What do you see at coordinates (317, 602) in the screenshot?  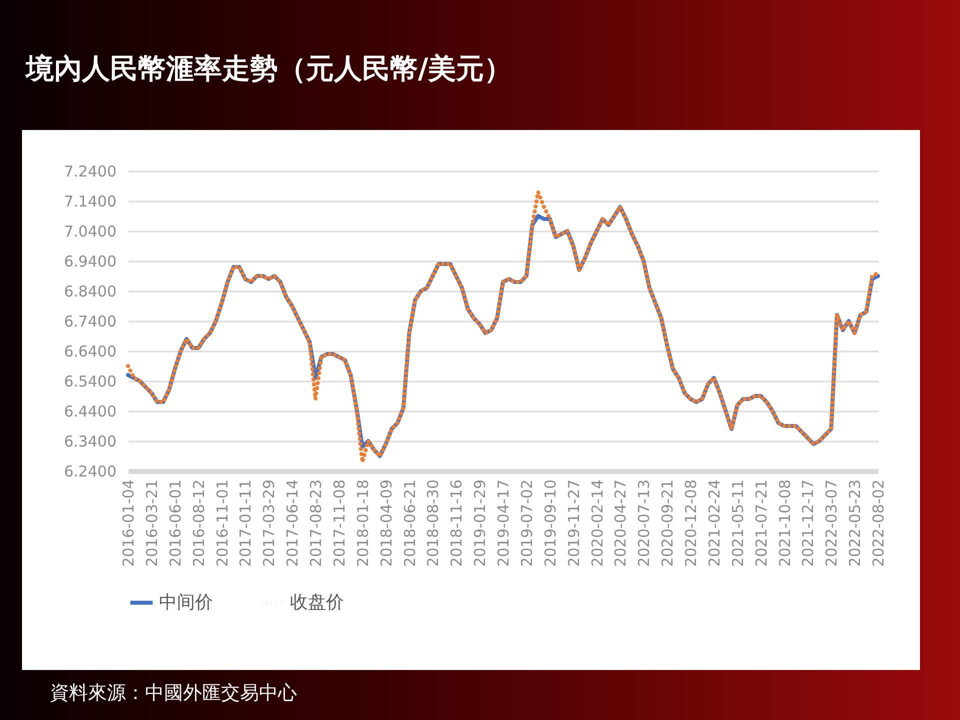 I see `legend-label: 收盘价` at bounding box center [317, 602].